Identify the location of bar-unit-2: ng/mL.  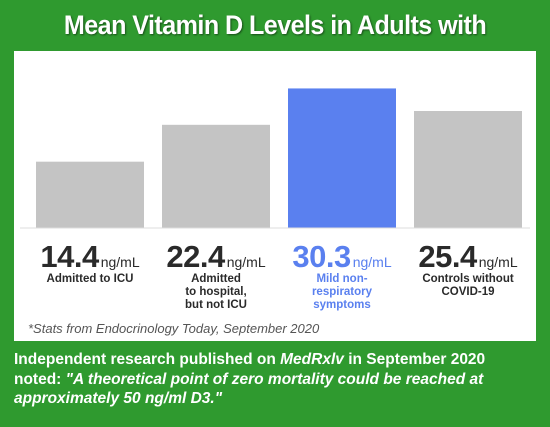
(372, 262).